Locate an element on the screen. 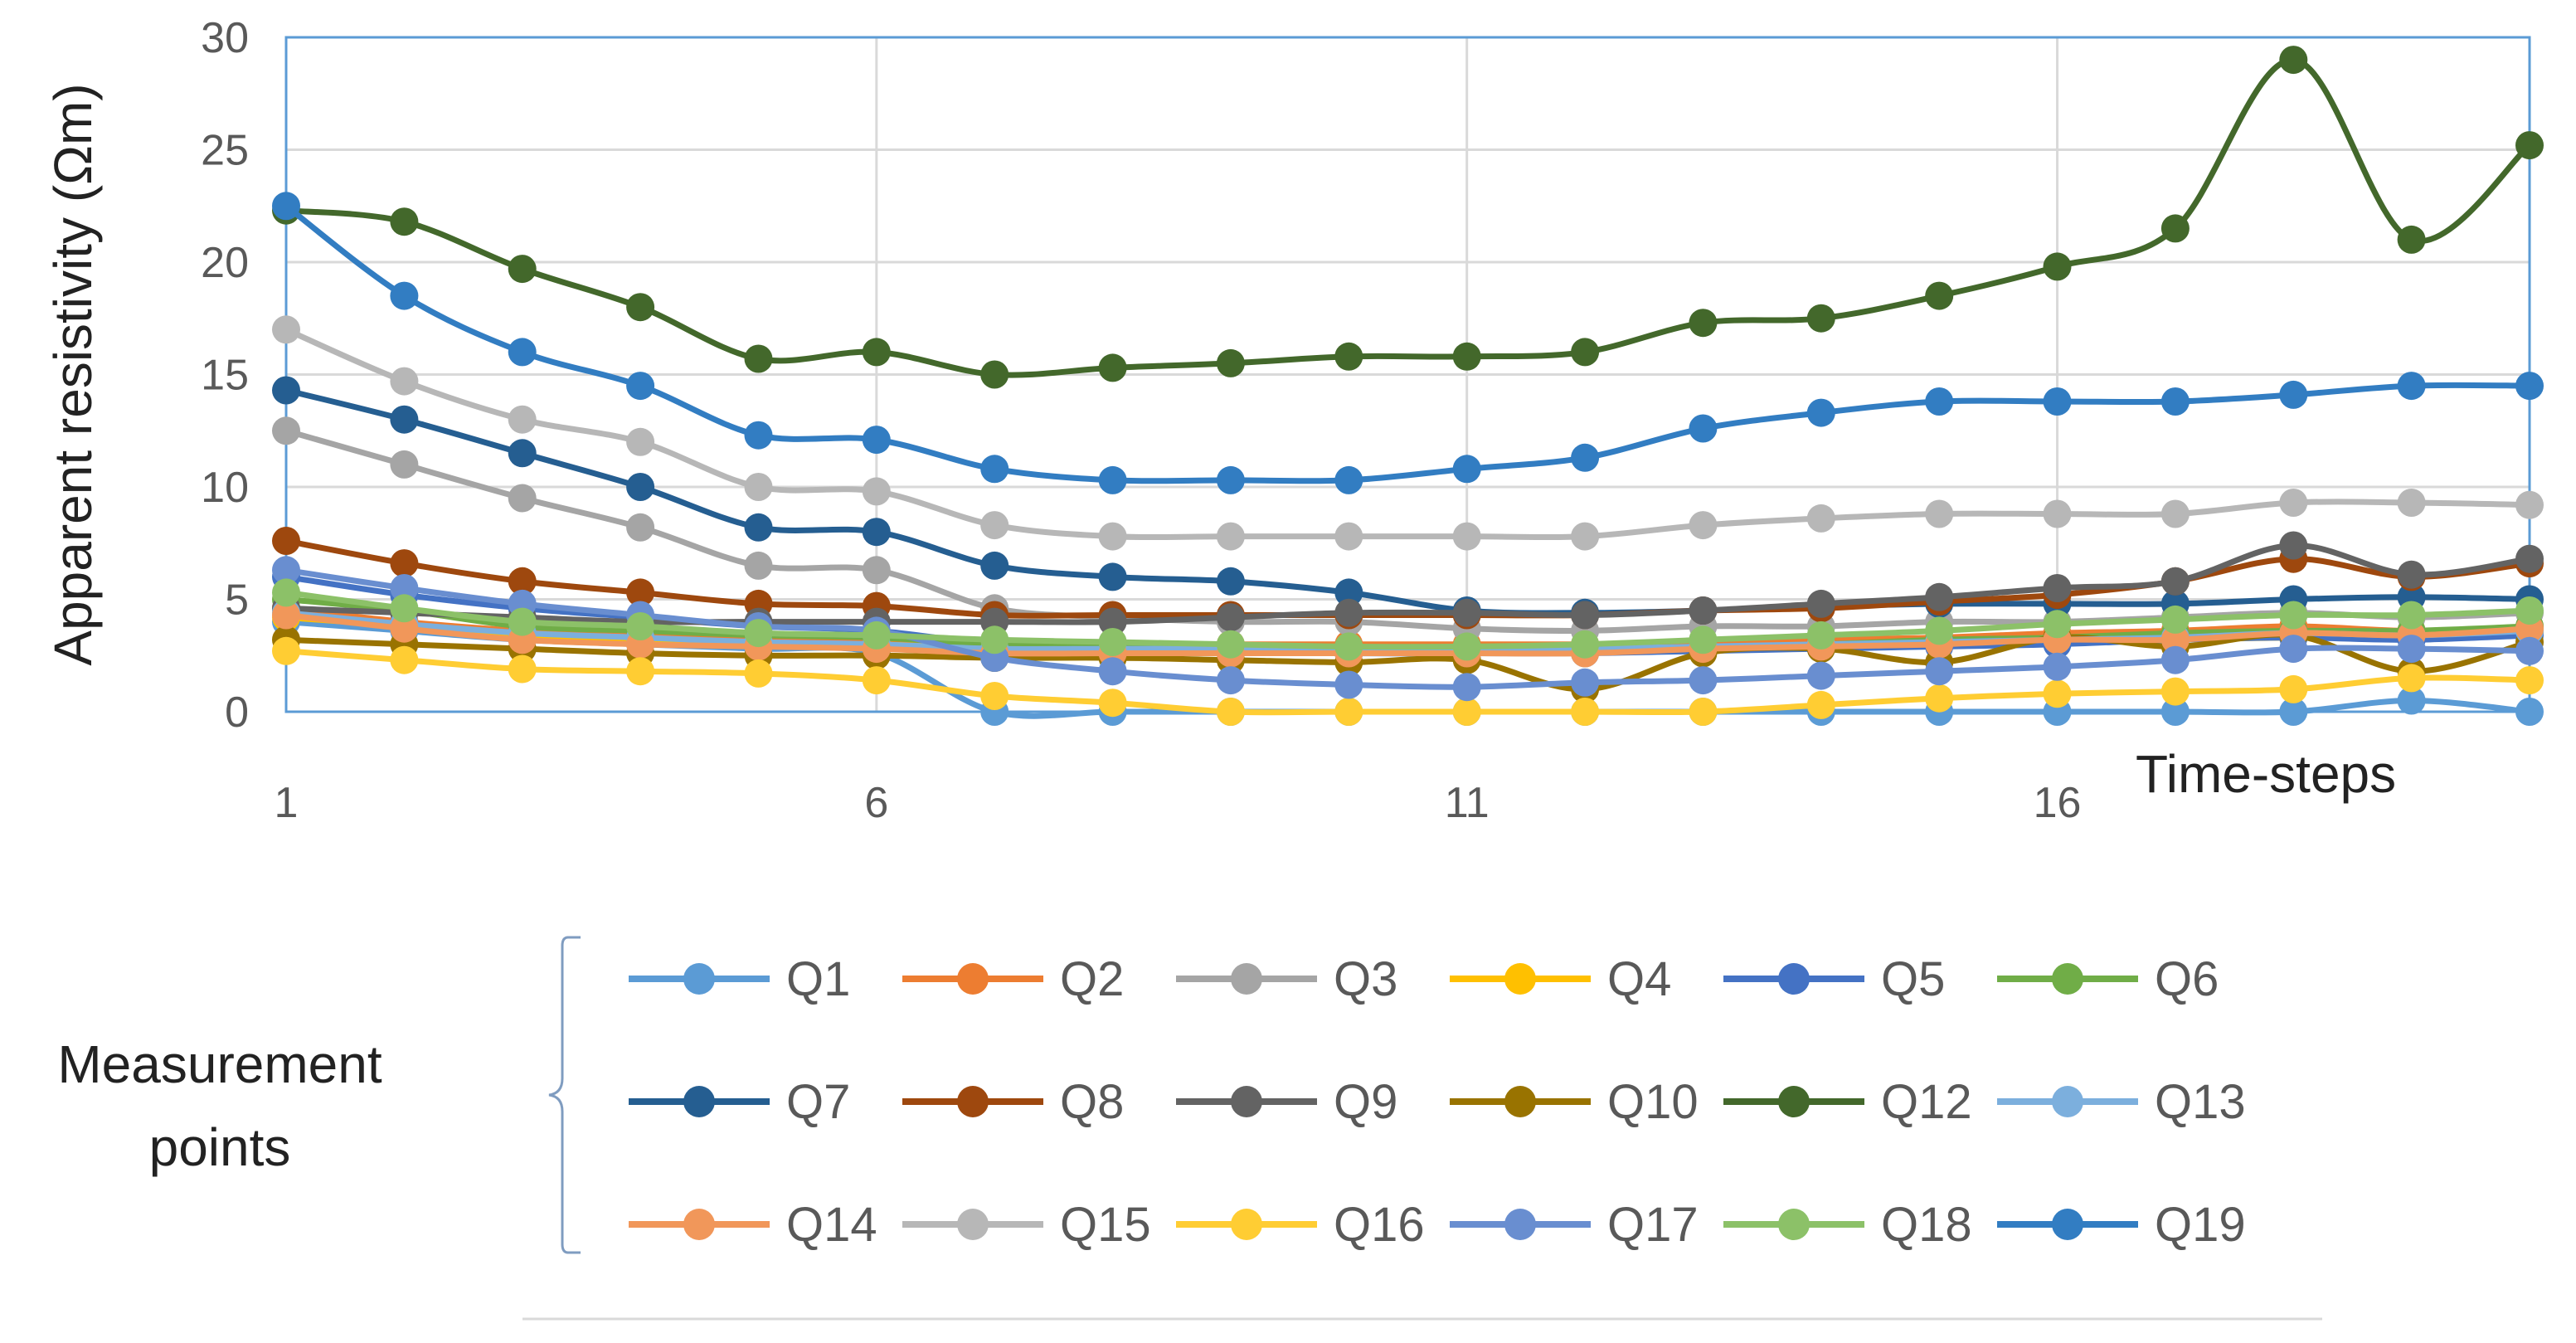  data-point-q3 is located at coordinates (877, 570).